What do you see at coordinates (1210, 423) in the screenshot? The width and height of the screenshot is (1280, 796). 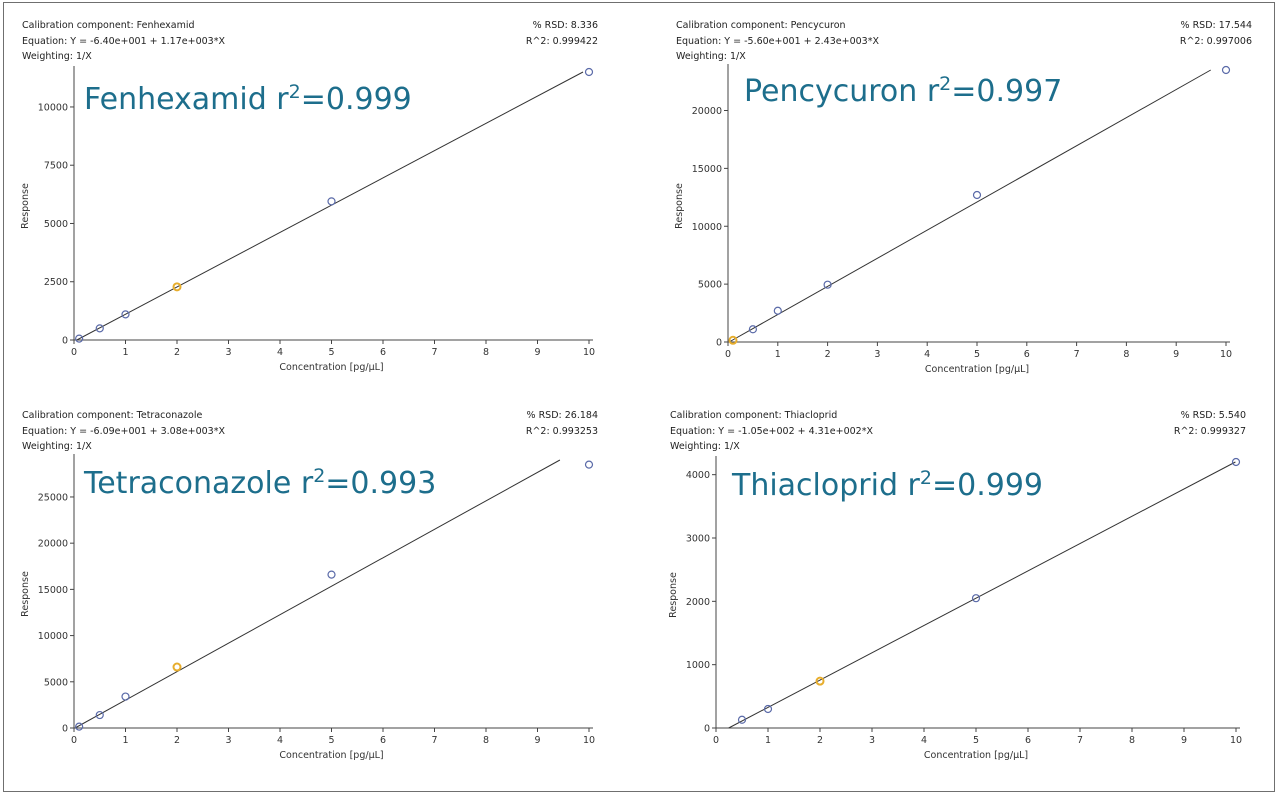 I see `panel-info-right: % RSD: 5.540 R^2: 0.999327` at bounding box center [1210, 423].